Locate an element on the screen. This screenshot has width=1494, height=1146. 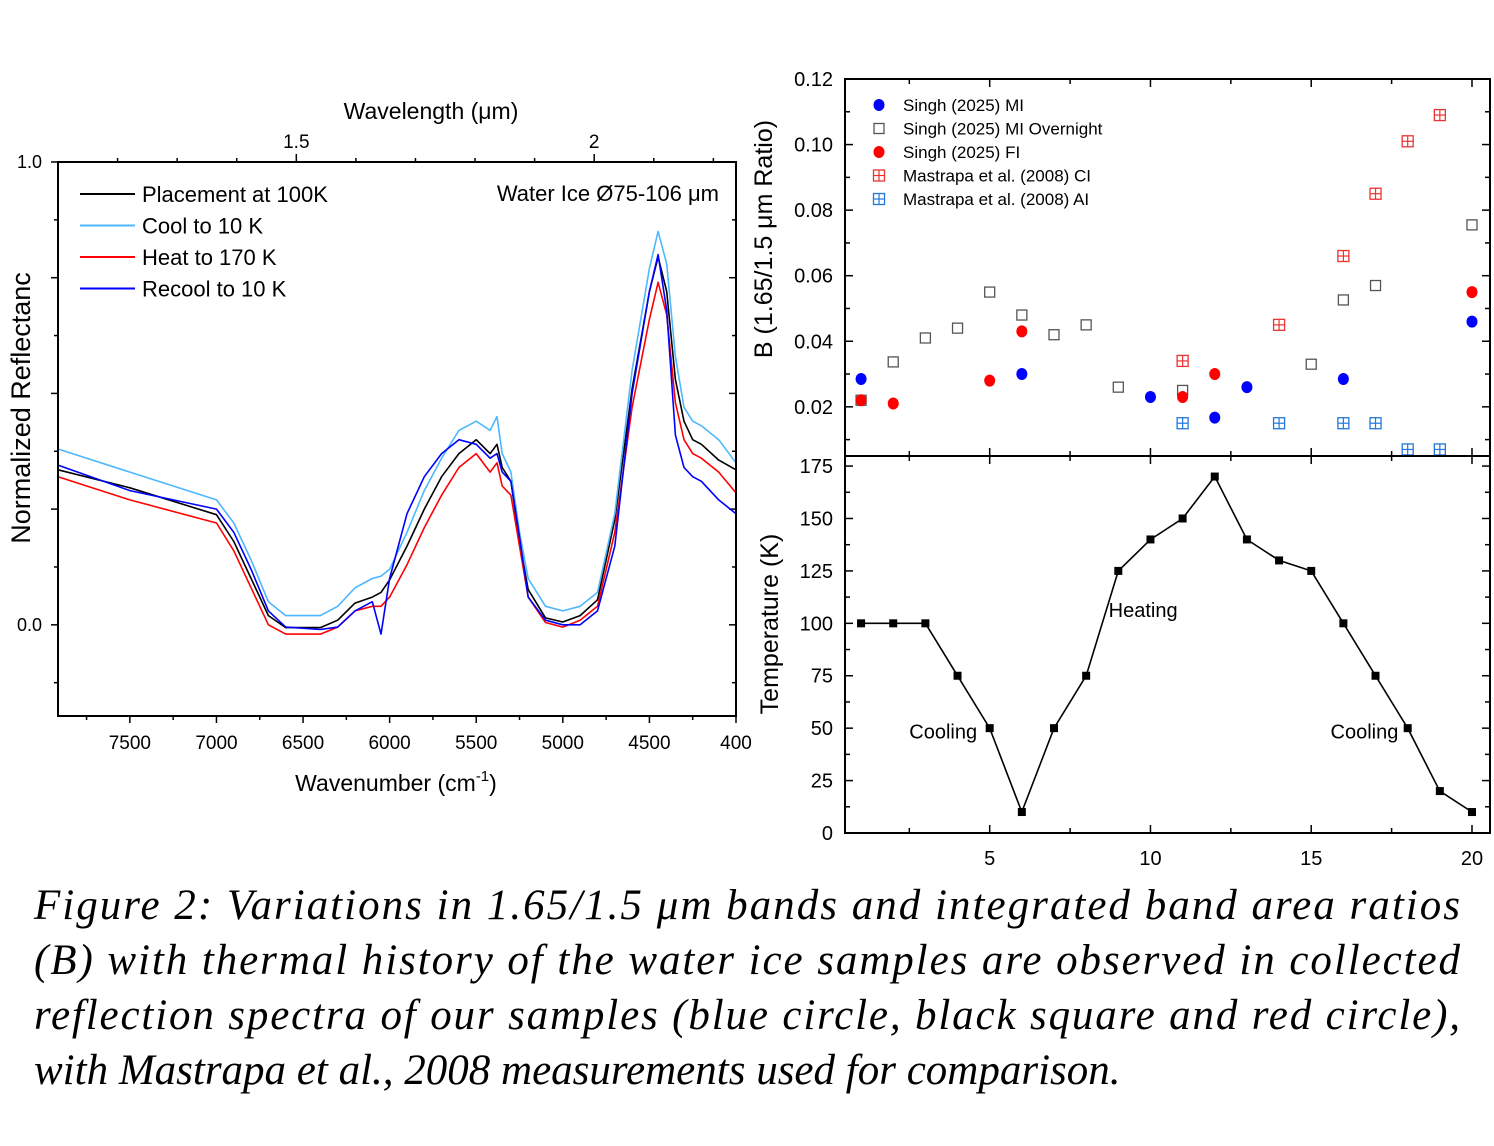
temperature-line is located at coordinates (1167, 645).